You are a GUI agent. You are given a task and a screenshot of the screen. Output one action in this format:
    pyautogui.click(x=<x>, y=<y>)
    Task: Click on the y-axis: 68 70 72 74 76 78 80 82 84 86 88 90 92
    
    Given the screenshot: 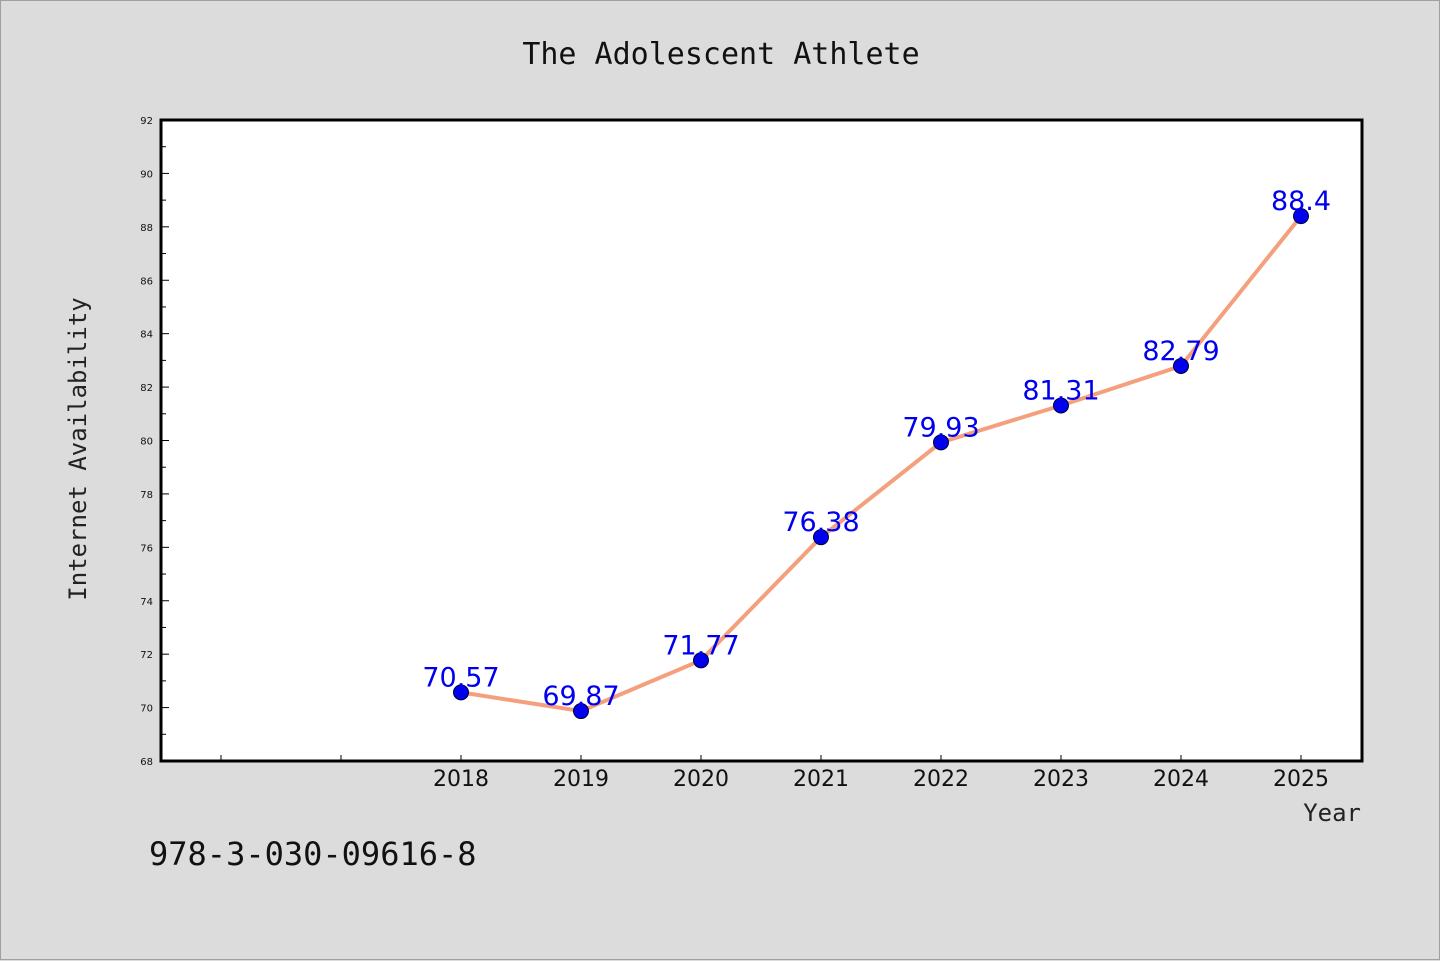 What is the action you would take?
    pyautogui.click(x=154, y=442)
    